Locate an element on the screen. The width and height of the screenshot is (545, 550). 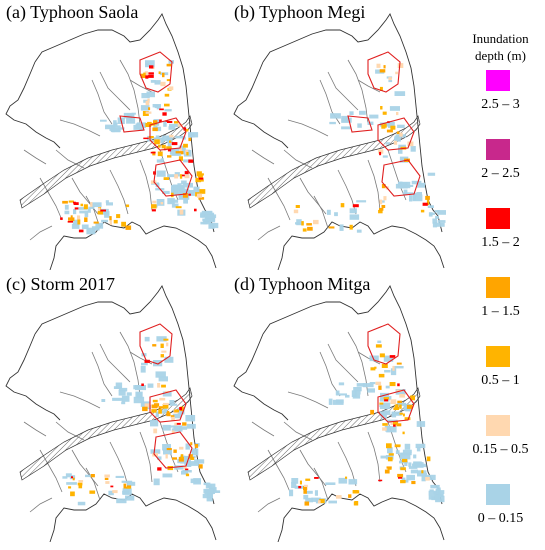
panel-title-b: (b) Typhoon Megi is located at coordinates (300, 12).